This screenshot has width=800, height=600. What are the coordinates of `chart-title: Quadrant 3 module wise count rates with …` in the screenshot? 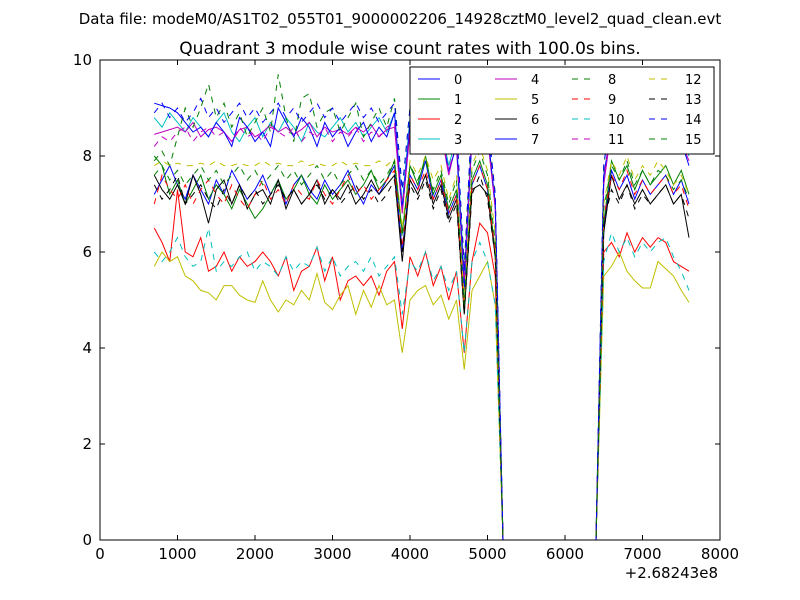 It's located at (409, 49).